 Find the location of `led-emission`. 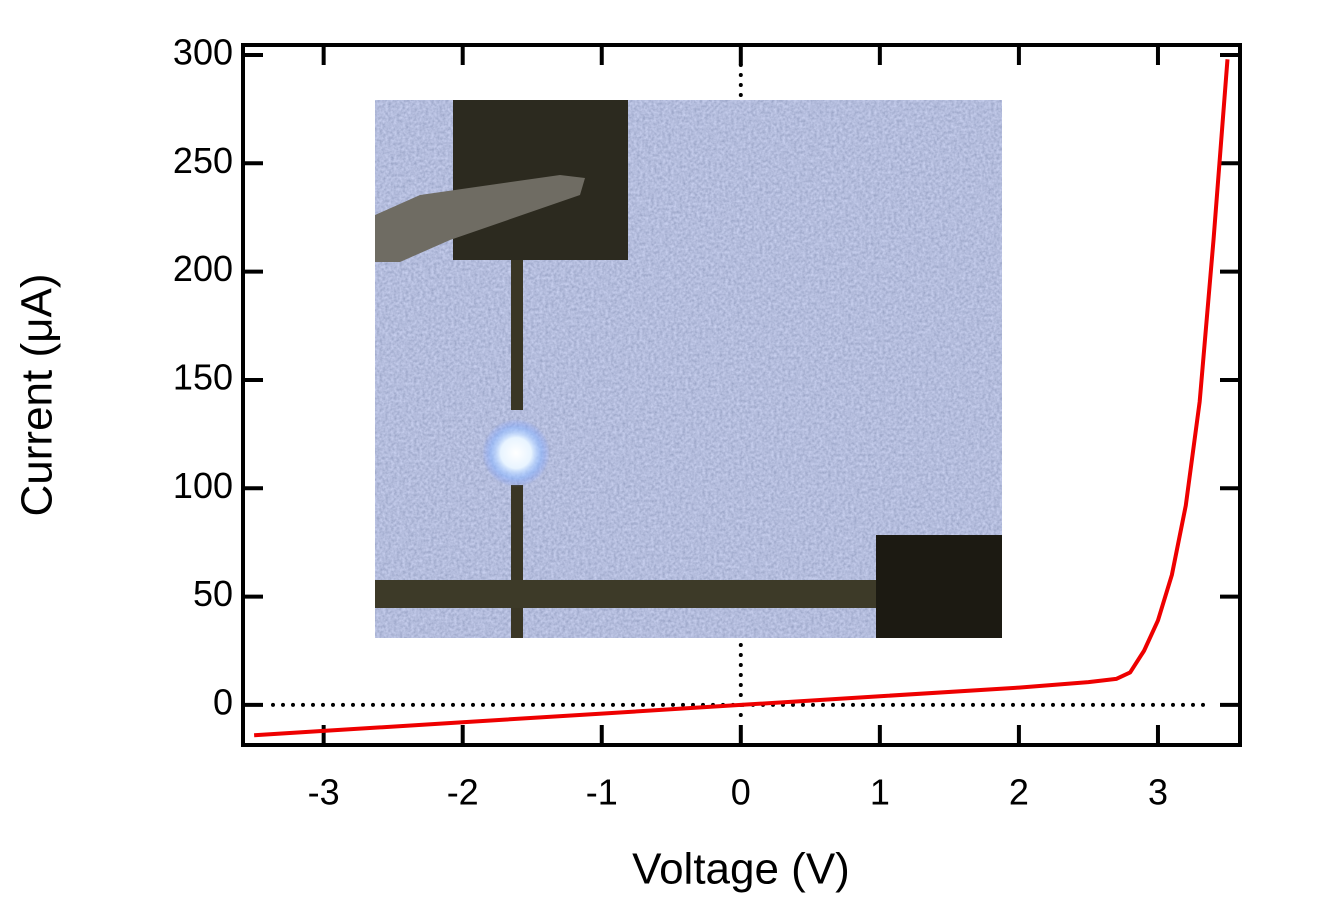

led-emission is located at coordinates (516, 453).